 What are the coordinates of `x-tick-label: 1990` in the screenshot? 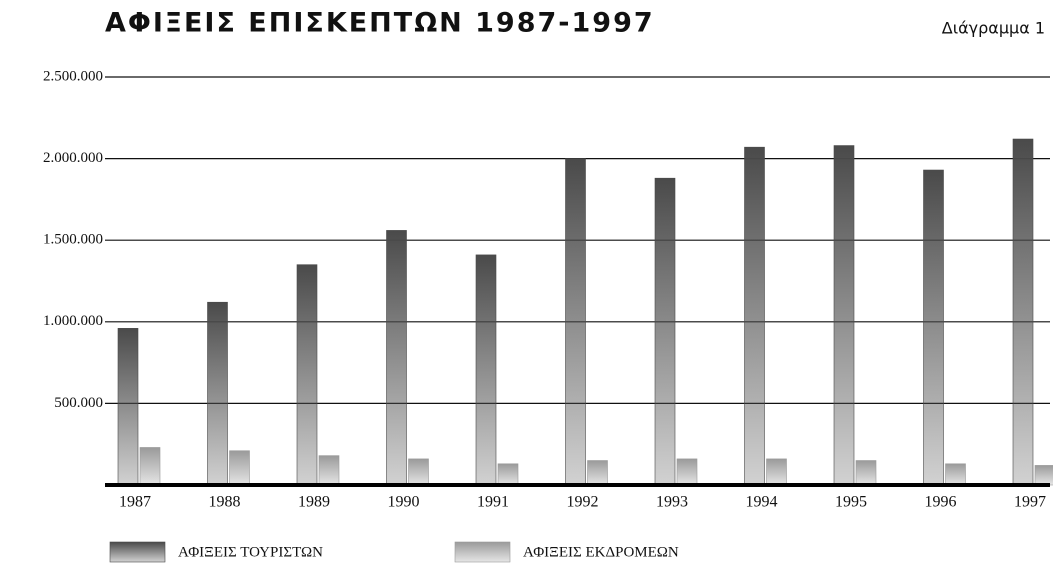 It's located at (404, 502).